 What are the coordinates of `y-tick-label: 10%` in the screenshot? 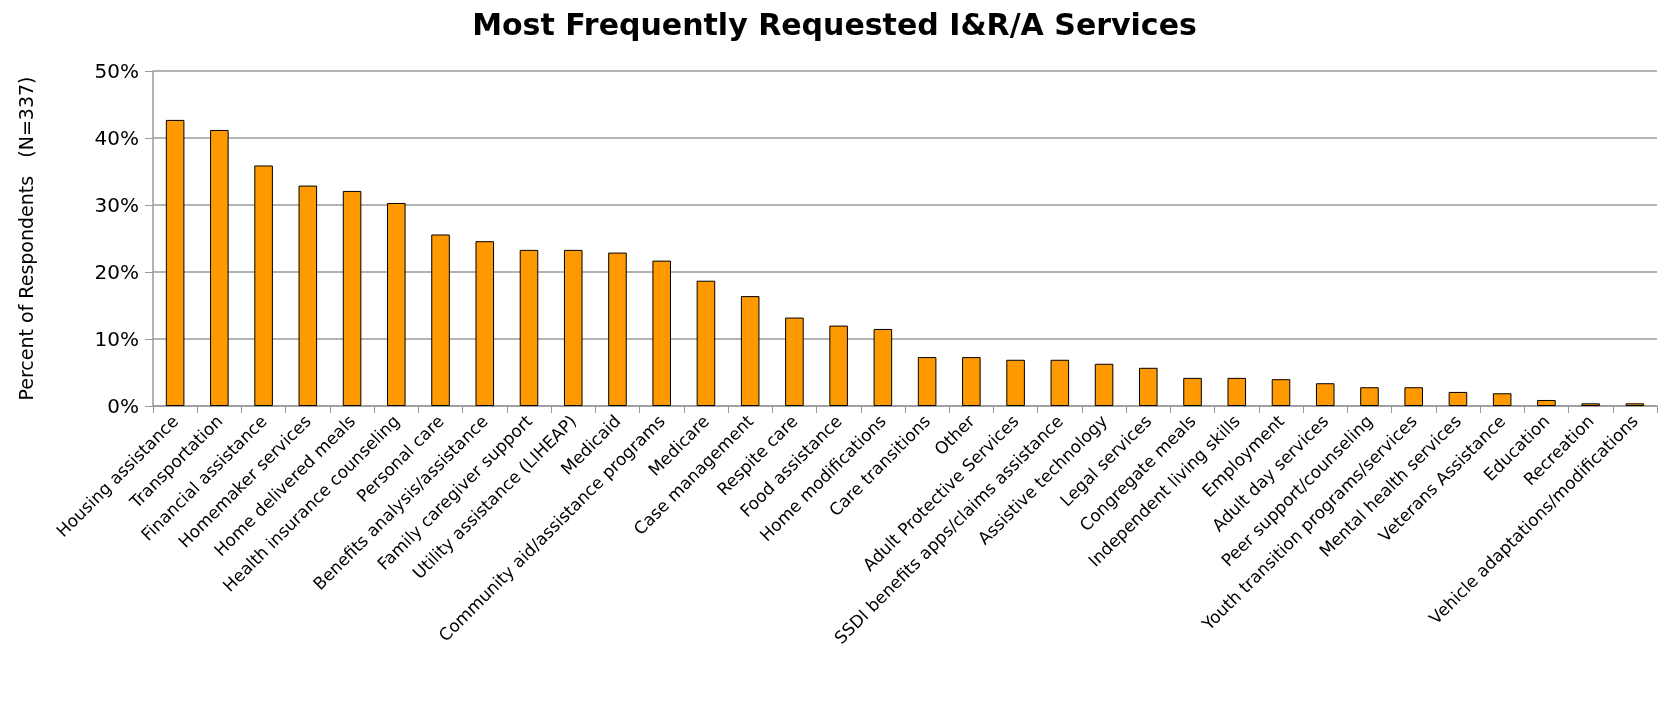 It's located at (116, 339).